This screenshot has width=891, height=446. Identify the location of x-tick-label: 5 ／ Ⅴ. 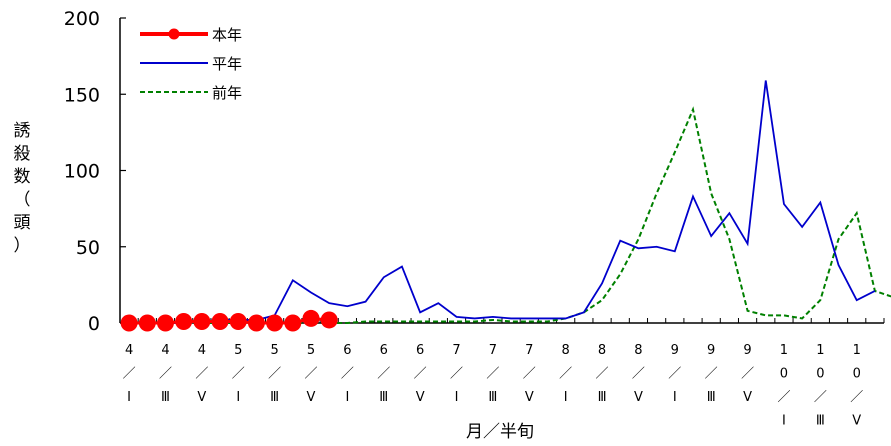
(310, 374).